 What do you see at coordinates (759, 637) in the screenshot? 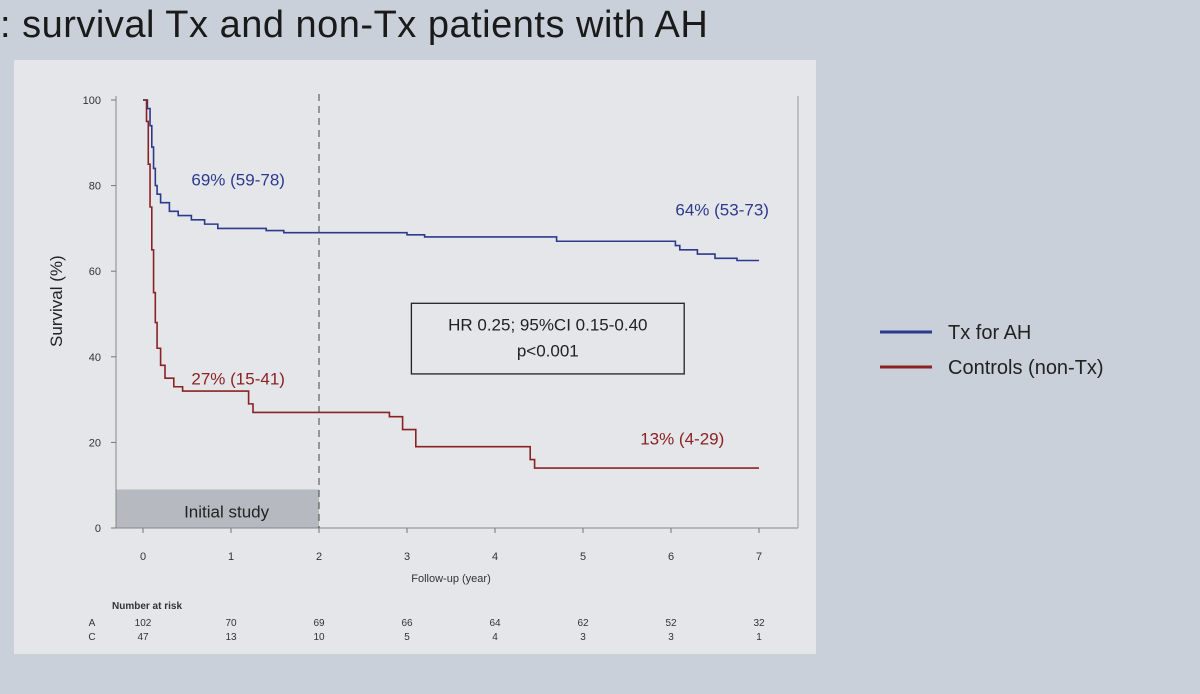
I see `risk-value: 1` at bounding box center [759, 637].